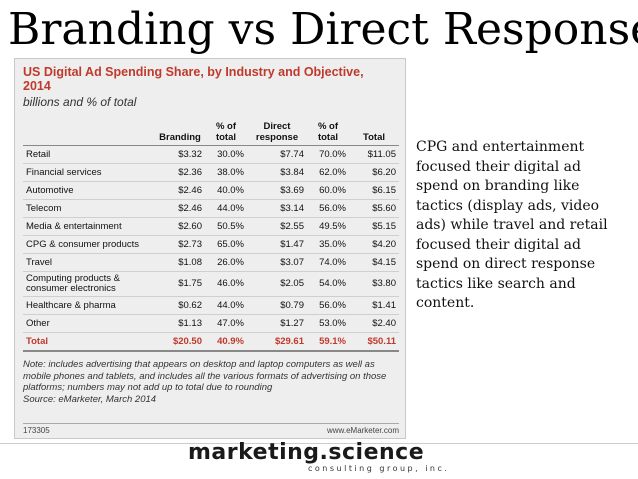 The width and height of the screenshot is (638, 479). What do you see at coordinates (89, 190) in the screenshot?
I see `industry-label: Automotive` at bounding box center [89, 190].